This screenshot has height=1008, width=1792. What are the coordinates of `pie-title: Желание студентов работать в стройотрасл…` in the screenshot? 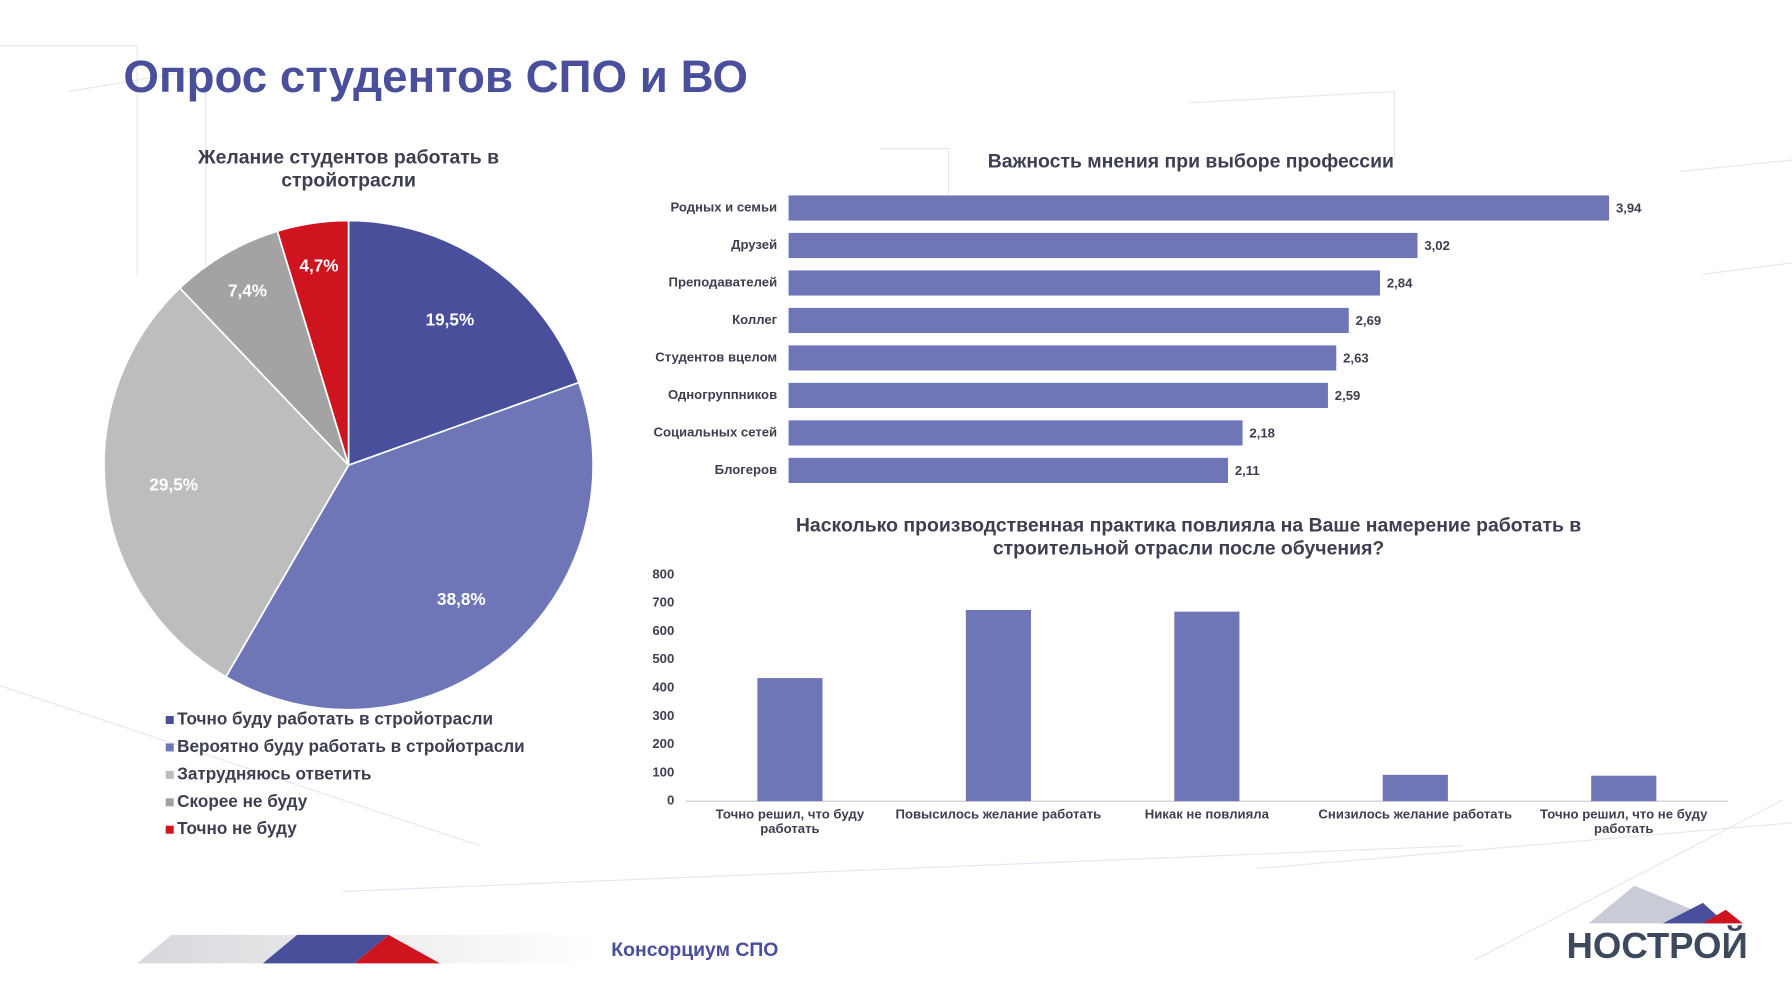 It's located at (349, 168).